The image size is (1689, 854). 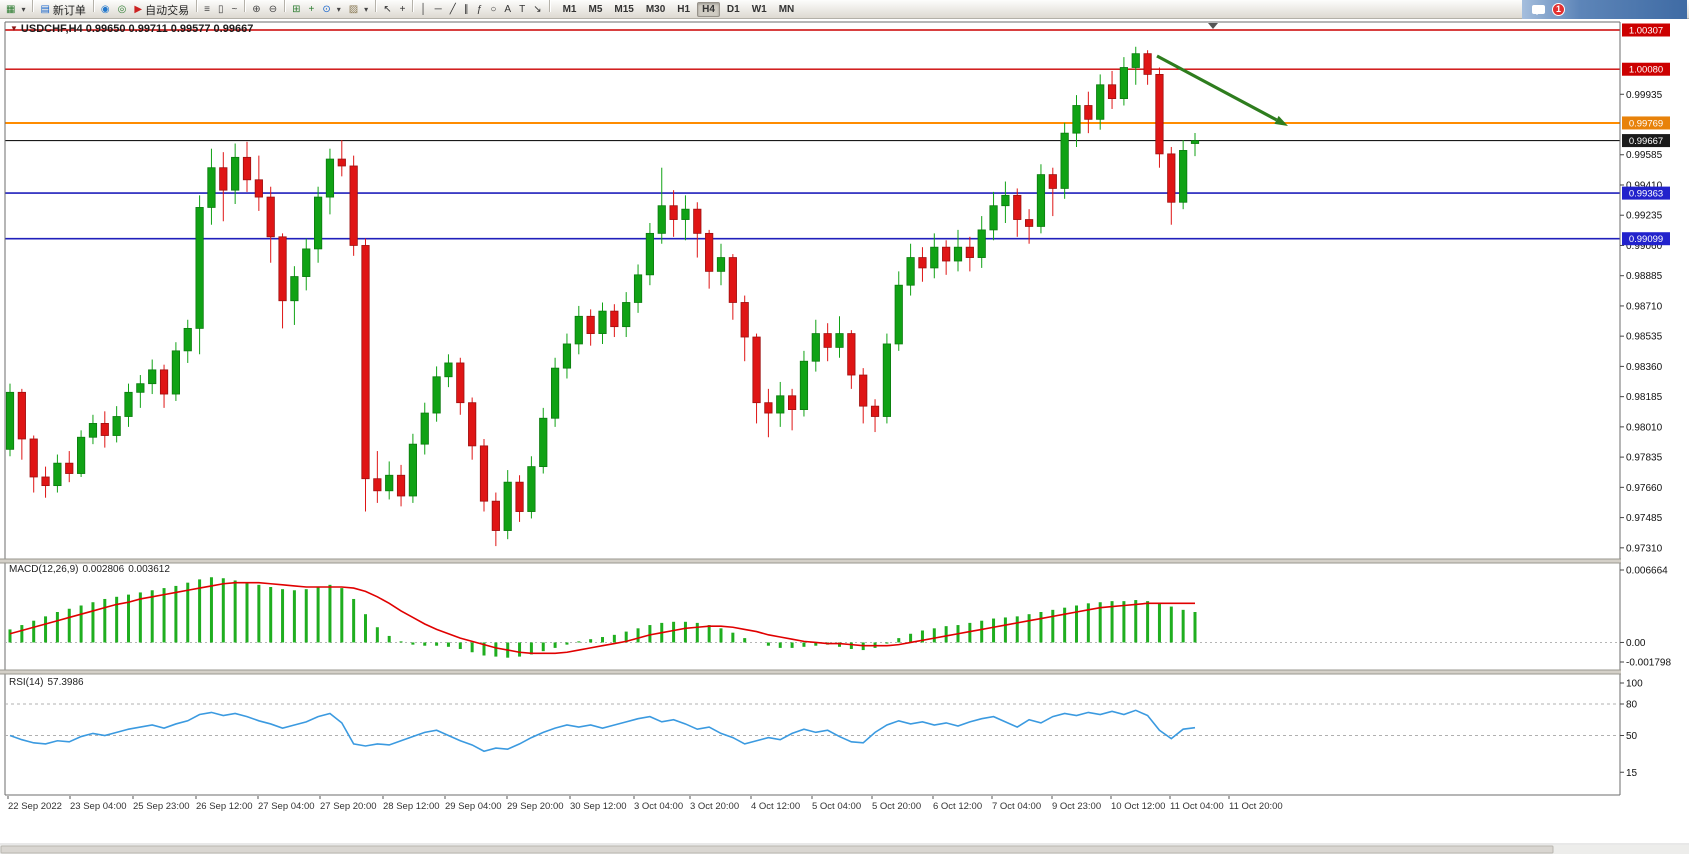 I want to click on time-label: 29 Sep 20:00, so click(x=535, y=806).